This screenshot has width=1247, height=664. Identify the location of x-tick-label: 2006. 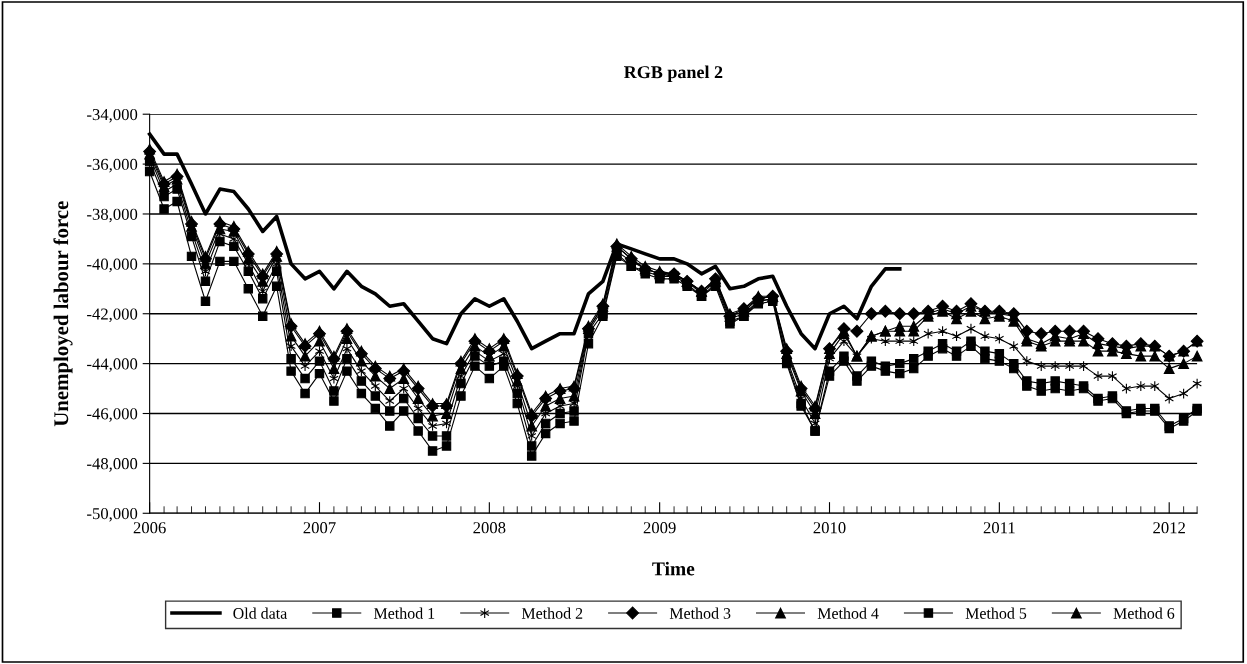
(149, 528).